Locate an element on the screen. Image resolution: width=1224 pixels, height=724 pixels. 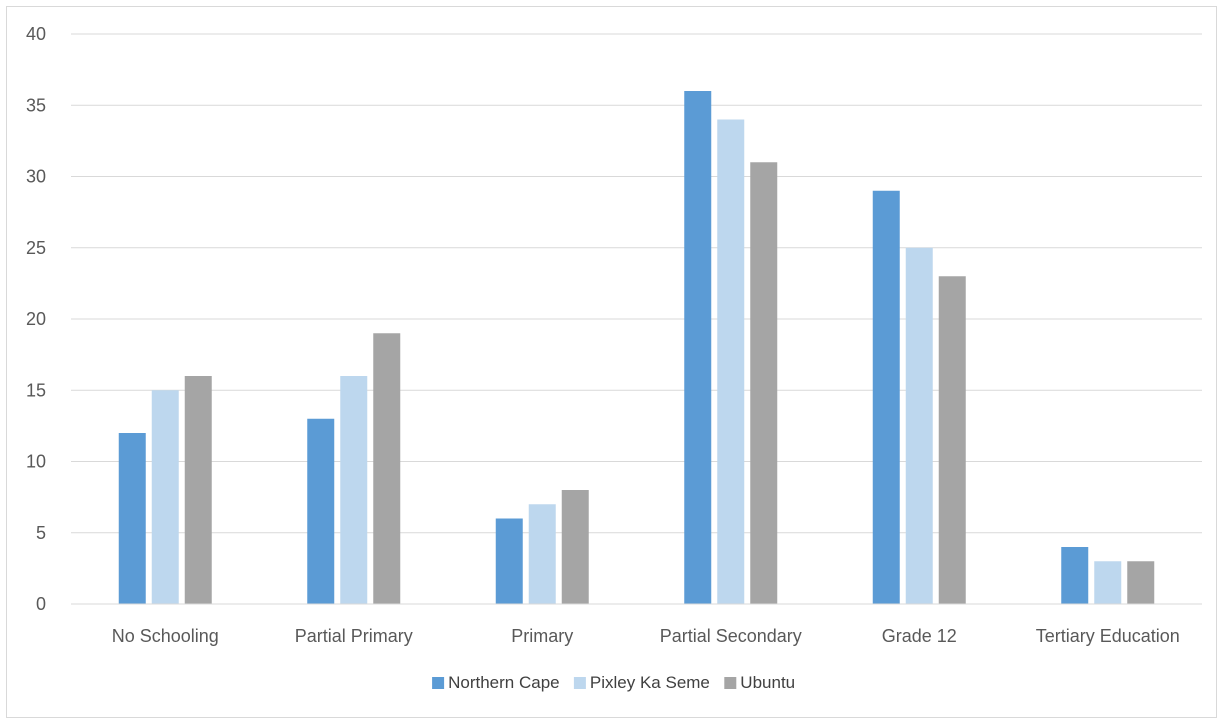
y-tick-label: 35 is located at coordinates (36, 105).